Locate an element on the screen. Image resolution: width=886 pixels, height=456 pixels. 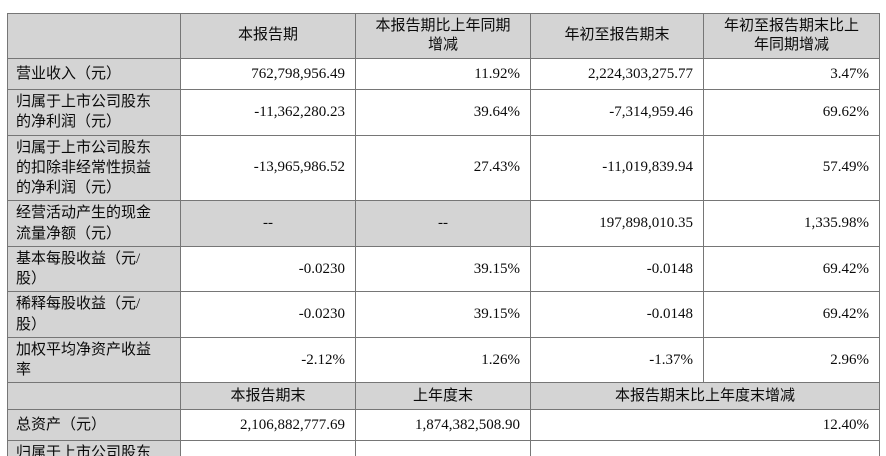
operating-cash-flow-current-value: -- is located at coordinates (268, 223).